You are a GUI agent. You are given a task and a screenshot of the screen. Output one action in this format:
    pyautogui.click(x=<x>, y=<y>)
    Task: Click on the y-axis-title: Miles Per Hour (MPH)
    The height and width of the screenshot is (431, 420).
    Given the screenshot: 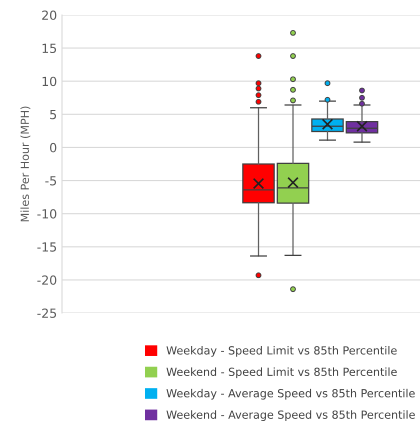 What is the action you would take?
    pyautogui.click(x=25, y=164)
    